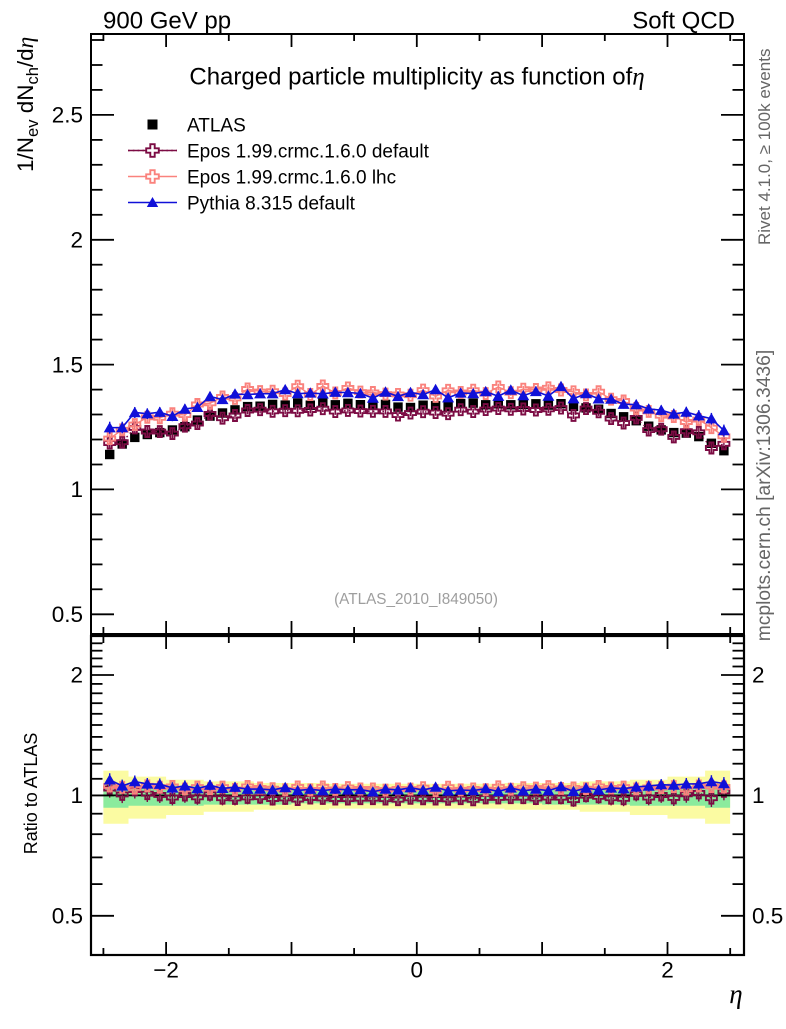 This screenshot has height=1029, width=786. What do you see at coordinates (271, 203) in the screenshot?
I see `svg-text: Pythia 8.315 default` at bounding box center [271, 203].